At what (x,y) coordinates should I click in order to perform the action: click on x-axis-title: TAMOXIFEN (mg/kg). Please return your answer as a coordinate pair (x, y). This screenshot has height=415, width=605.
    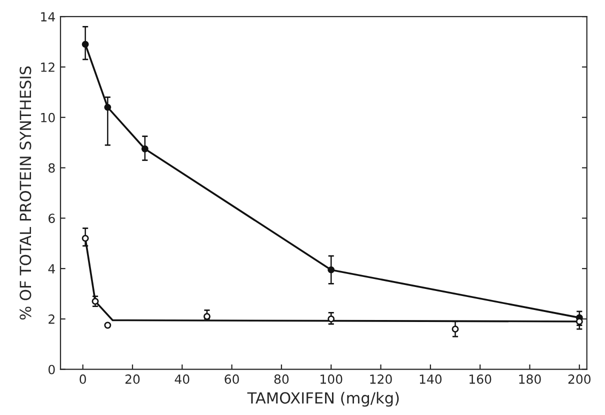
    Looking at the image, I should click on (323, 399).